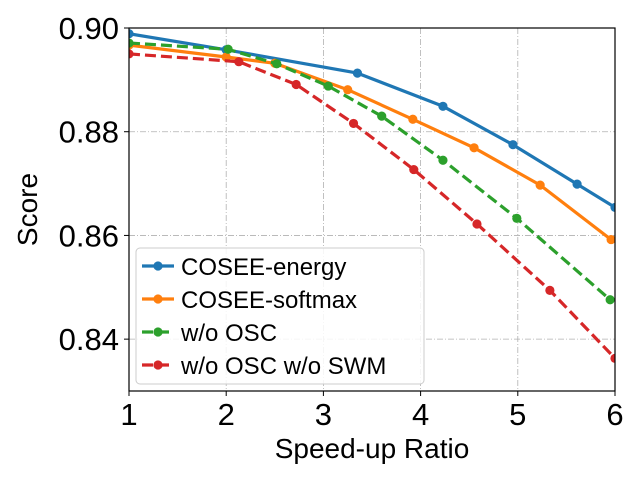 Image resolution: width=640 pixels, height=480 pixels. What do you see at coordinates (89, 235) in the screenshot?
I see `y-tick-label: 0.86` at bounding box center [89, 235].